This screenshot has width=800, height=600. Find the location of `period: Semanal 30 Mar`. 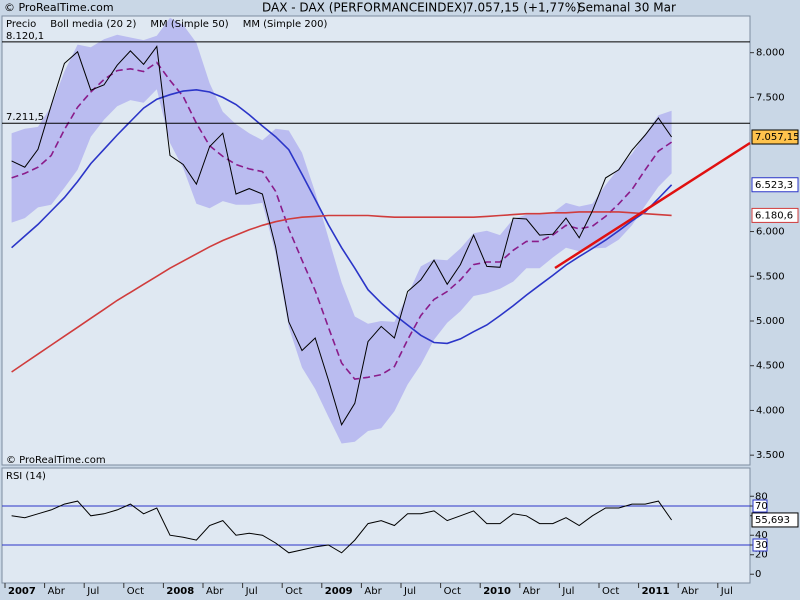

period: Semanal 30 Mar is located at coordinates (627, 8).